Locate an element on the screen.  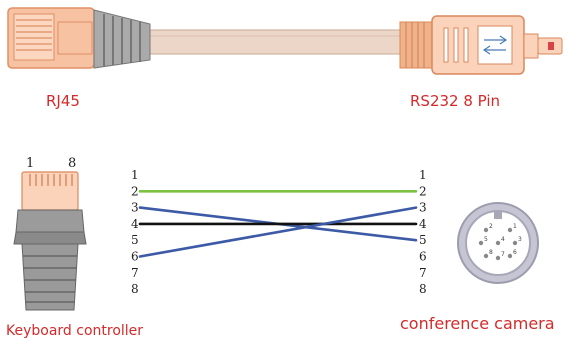
din-pin-label: 5 is located at coordinates (486, 239).